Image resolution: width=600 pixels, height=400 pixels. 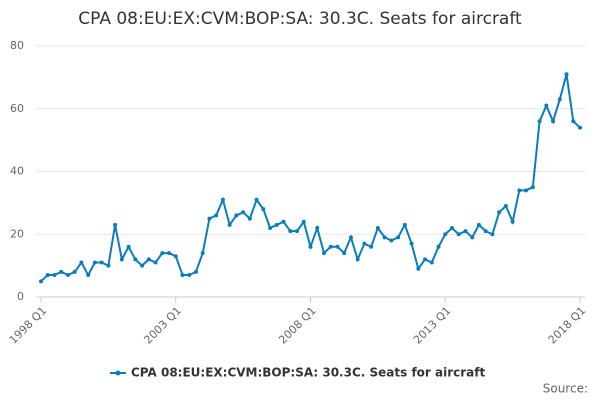 What do you see at coordinates (118, 373) in the screenshot?
I see `legend-marker` at bounding box center [118, 373].